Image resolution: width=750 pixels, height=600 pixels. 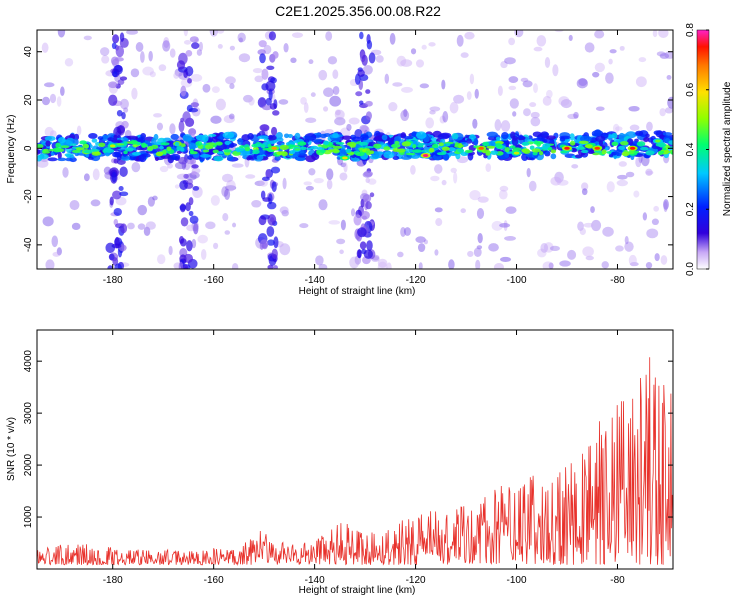 What do you see at coordinates (28, 361) in the screenshot?
I see `y-tick-label: 4000` at bounding box center [28, 361].